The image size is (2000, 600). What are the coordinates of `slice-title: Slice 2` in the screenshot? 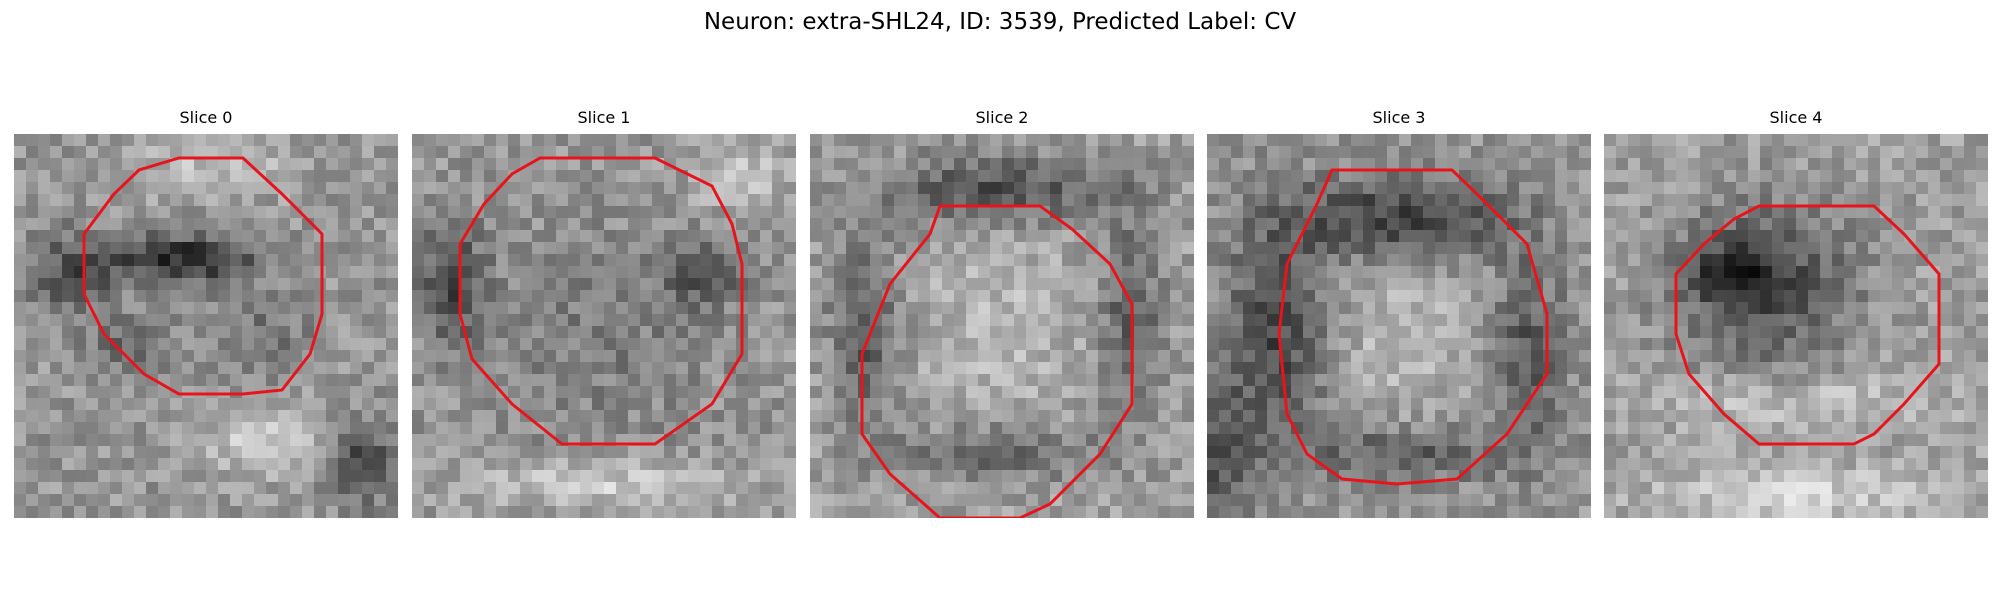 It's located at (1002, 118).